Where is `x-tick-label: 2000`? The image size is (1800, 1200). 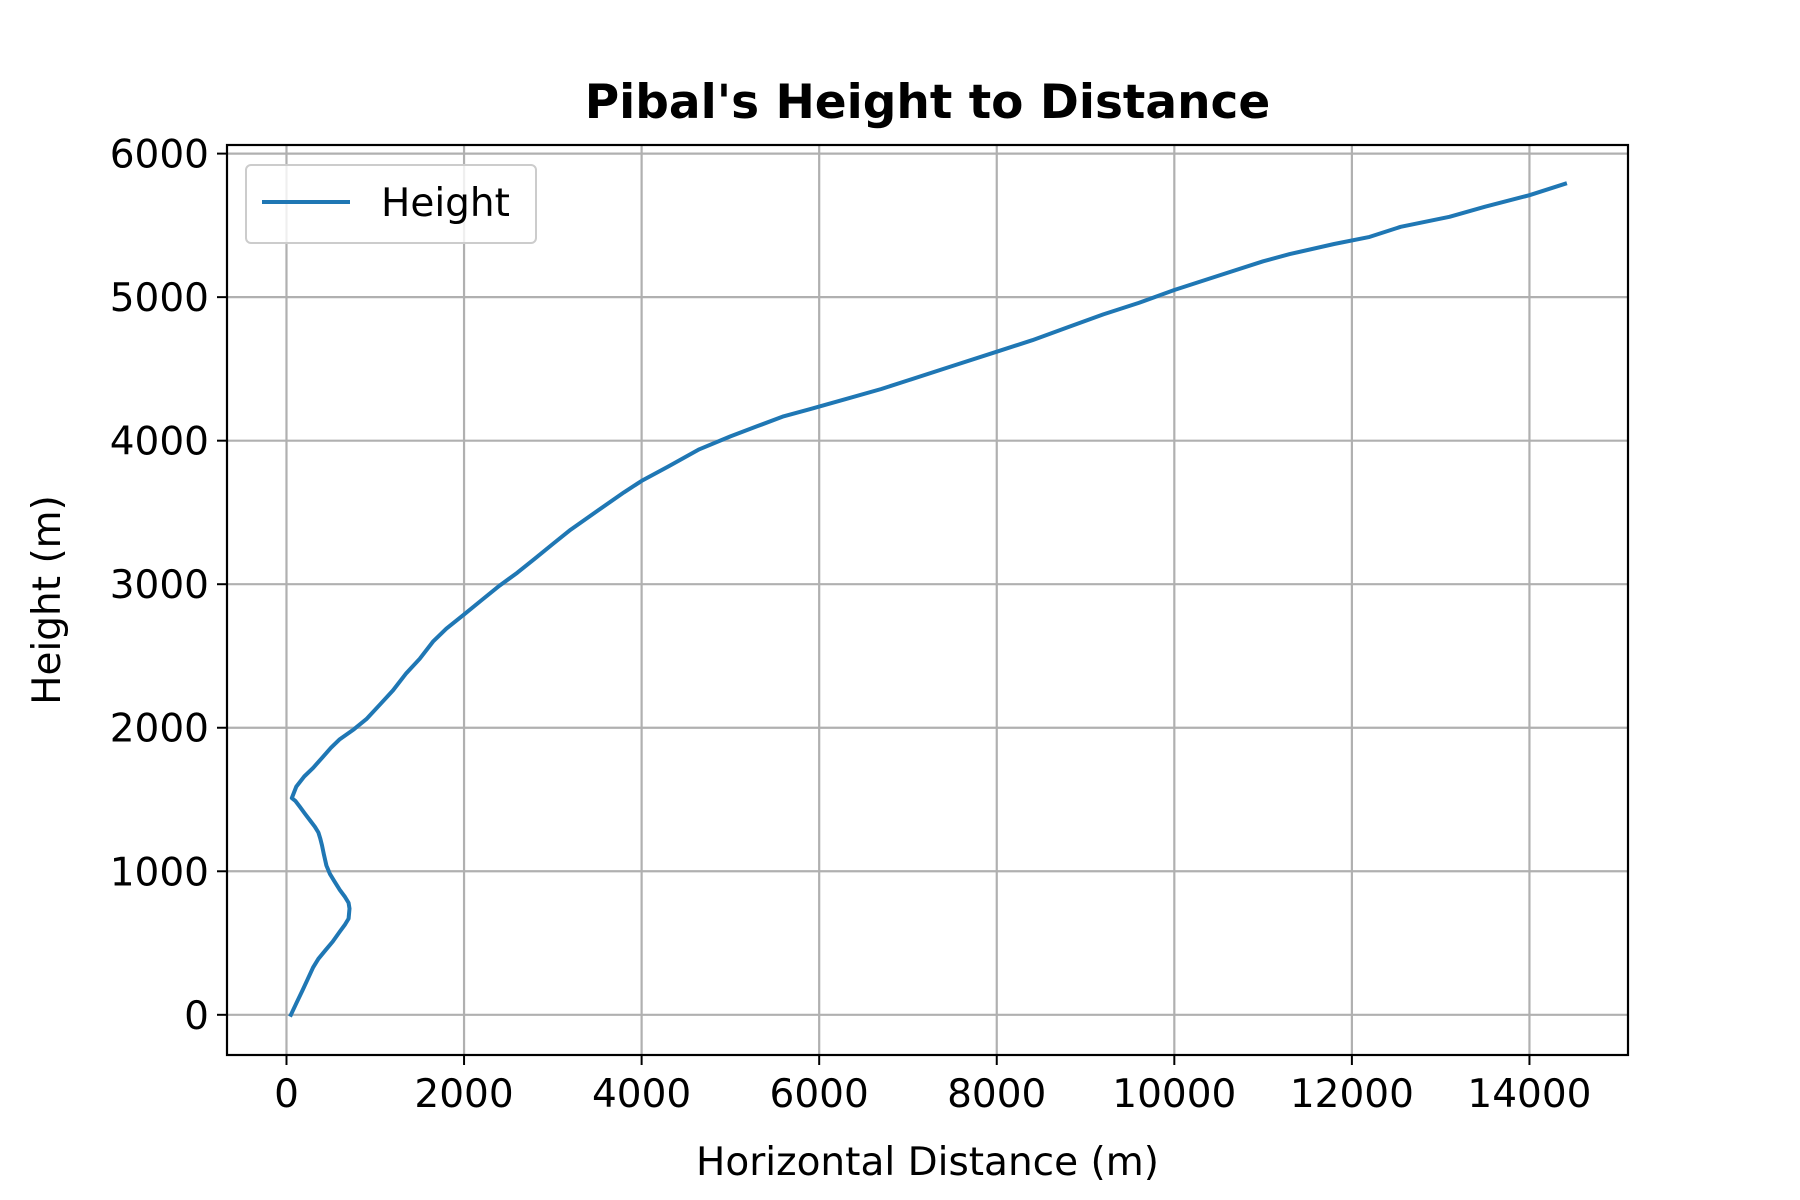
x-tick-label: 2000 is located at coordinates (463, 1094).